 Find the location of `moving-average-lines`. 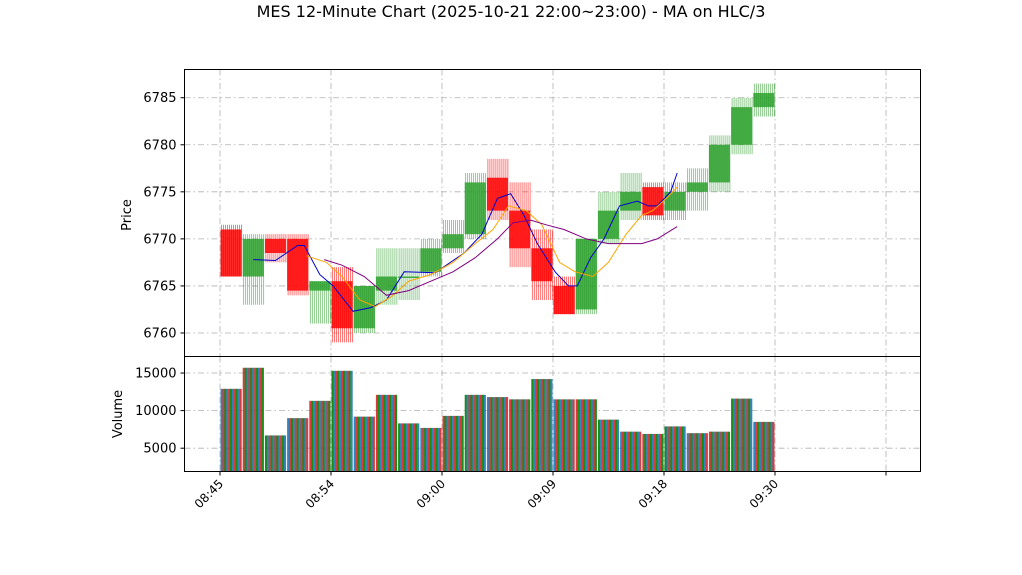

moving-average-lines is located at coordinates (465, 242).